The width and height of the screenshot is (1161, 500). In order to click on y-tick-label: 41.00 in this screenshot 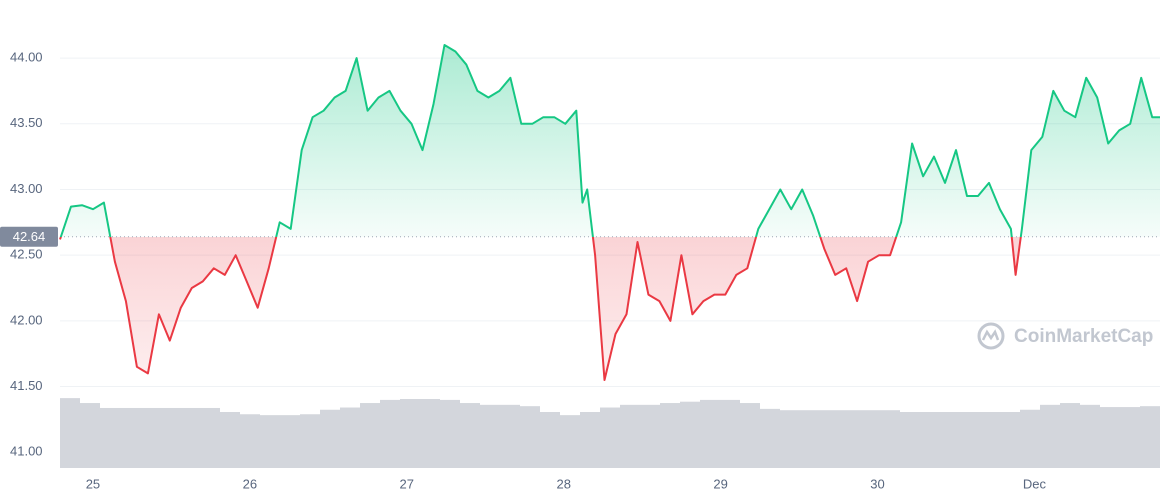, I will do `click(26, 451)`.